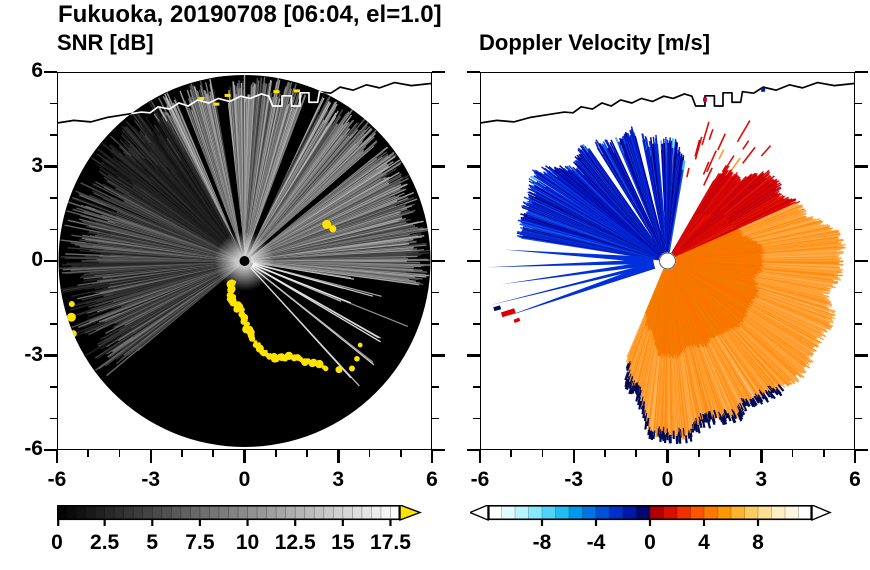 This screenshot has width=870, height=570. I want to click on doppler-colorbar: -8 -4 0 4 8, so click(660, 536).